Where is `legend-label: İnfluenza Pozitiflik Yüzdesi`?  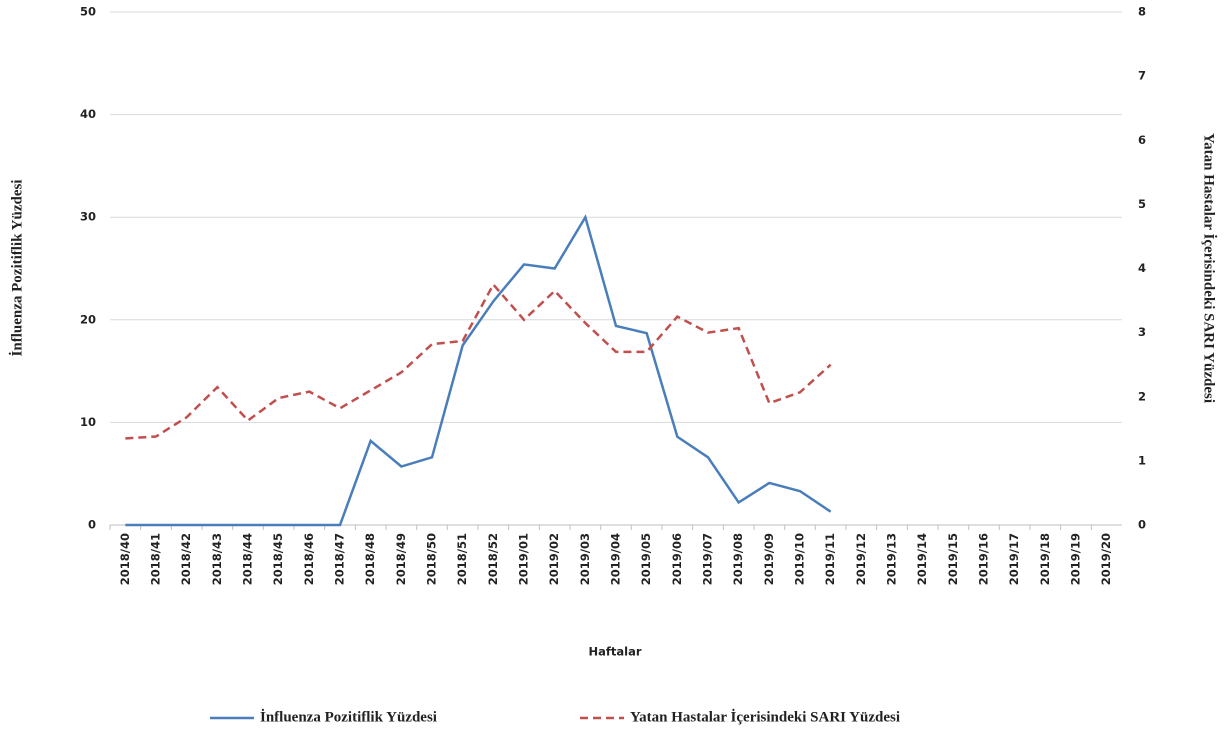 legend-label: İnfluenza Pozitiflik Yüzdesi is located at coordinates (348, 716).